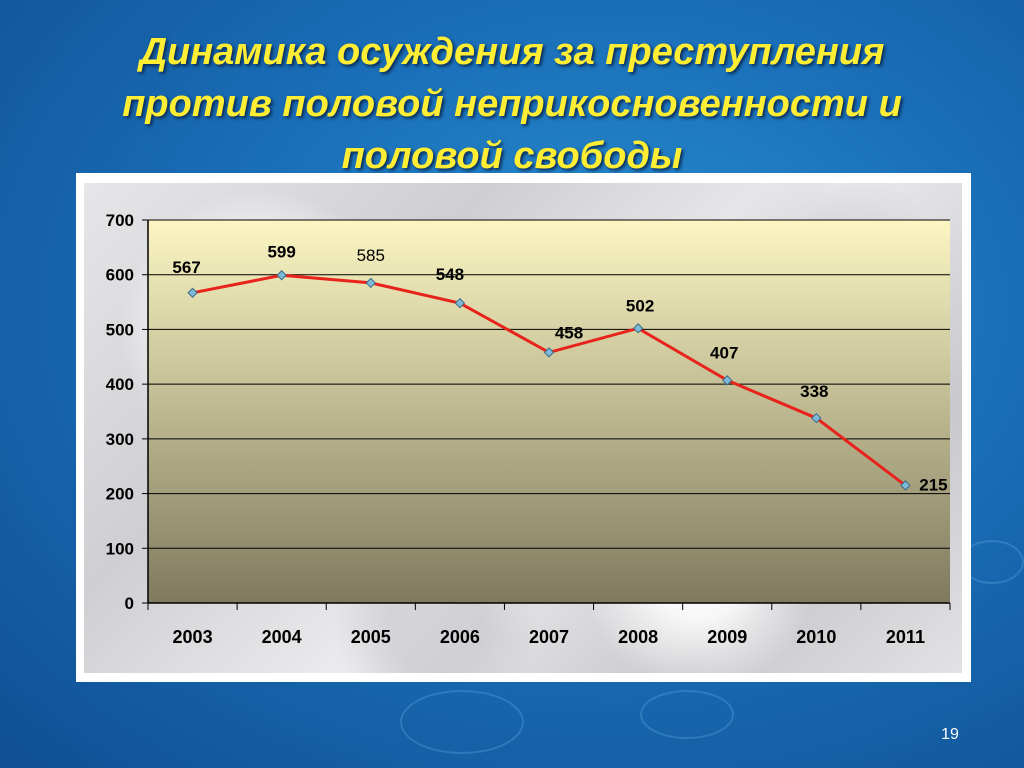  Describe the element at coordinates (640, 305) in the screenshot. I see `data-label: 502` at that location.